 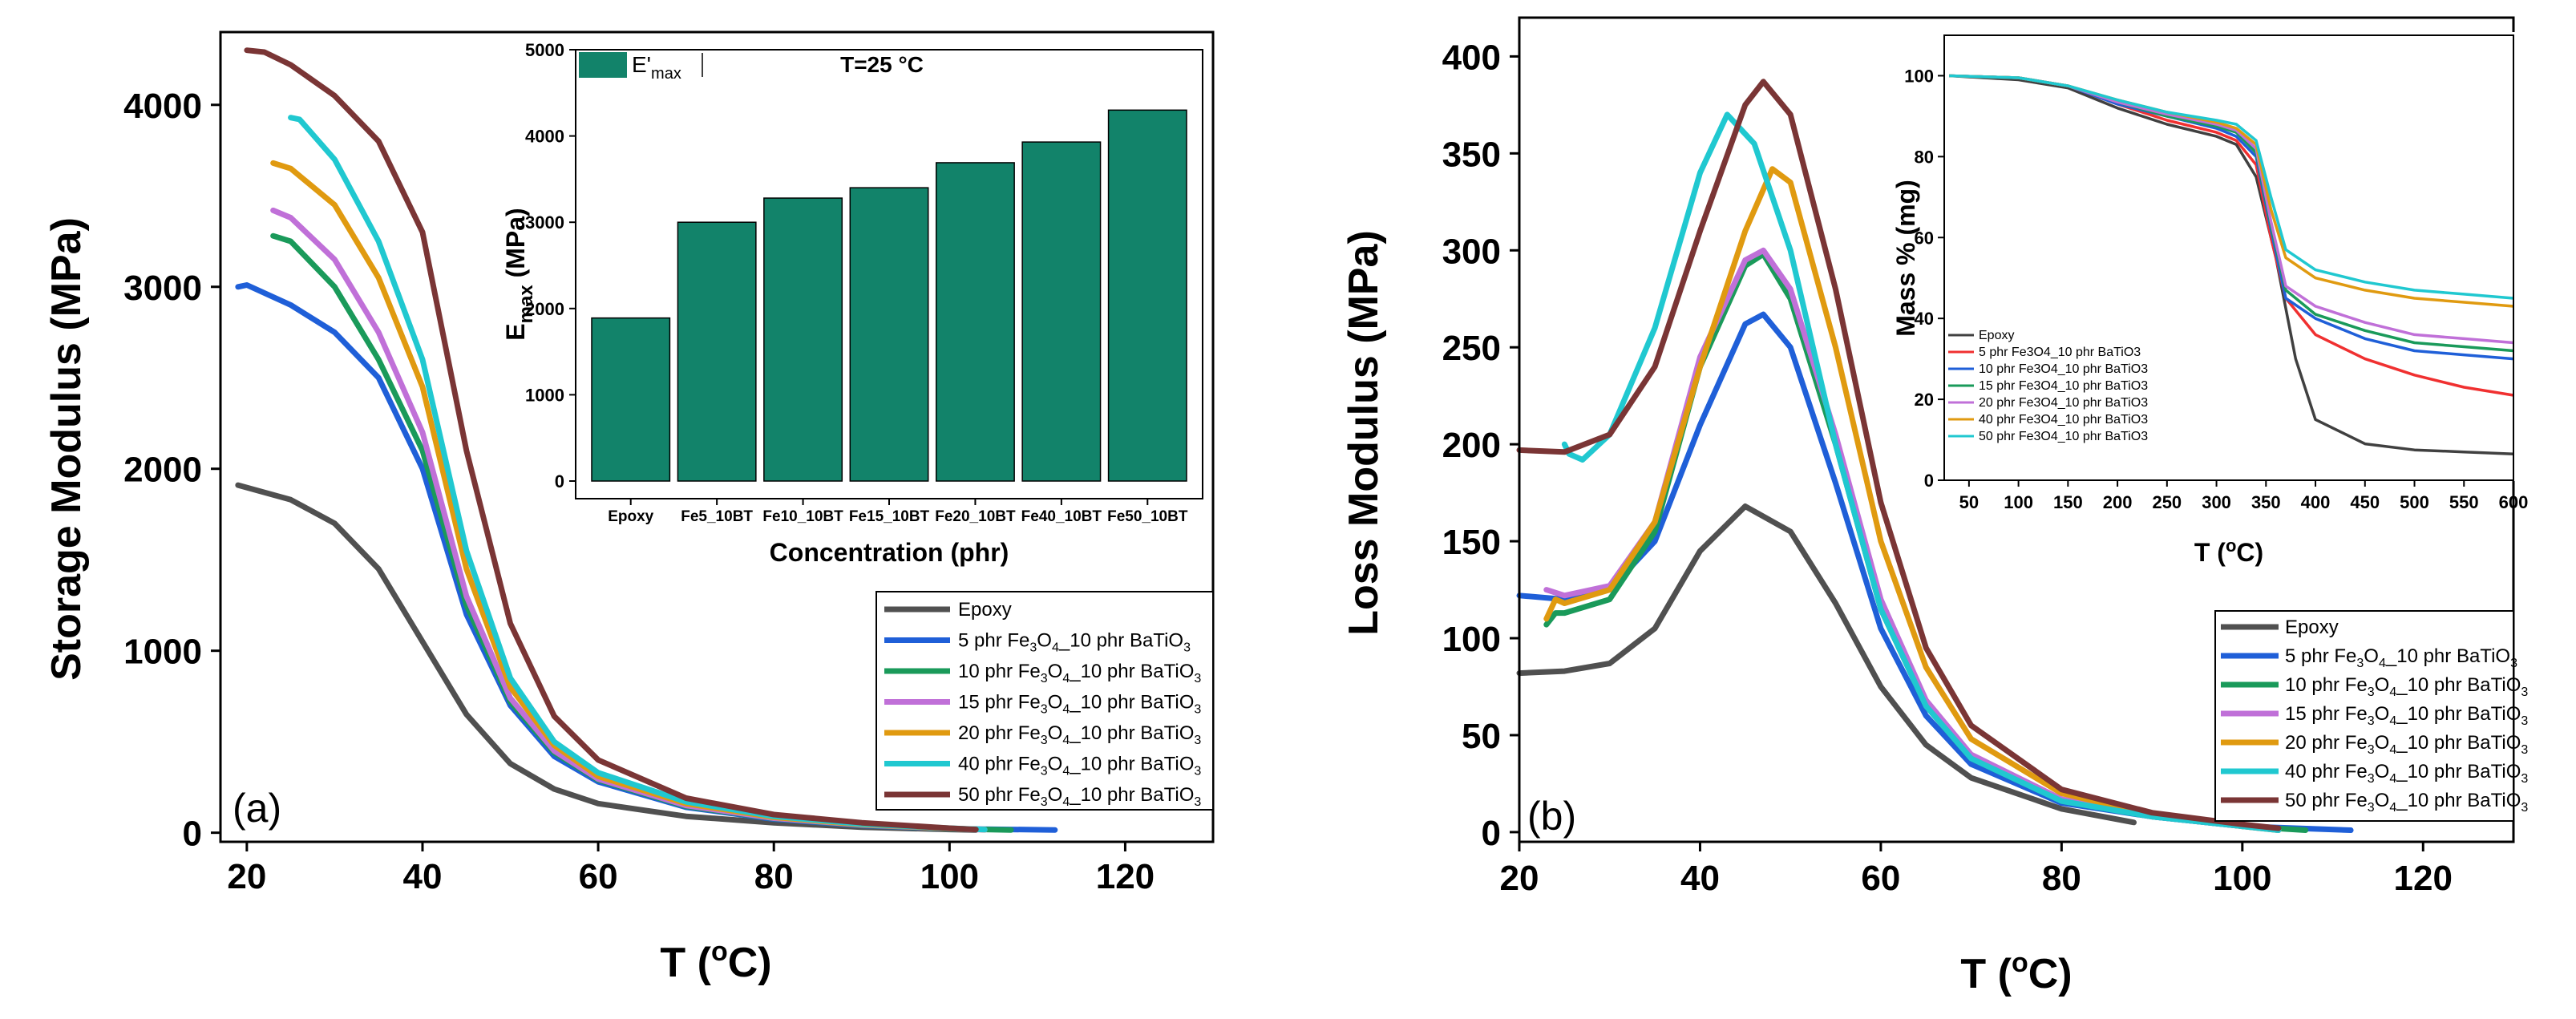 I want to click on x-tick-label: 100, so click(x=949, y=876).